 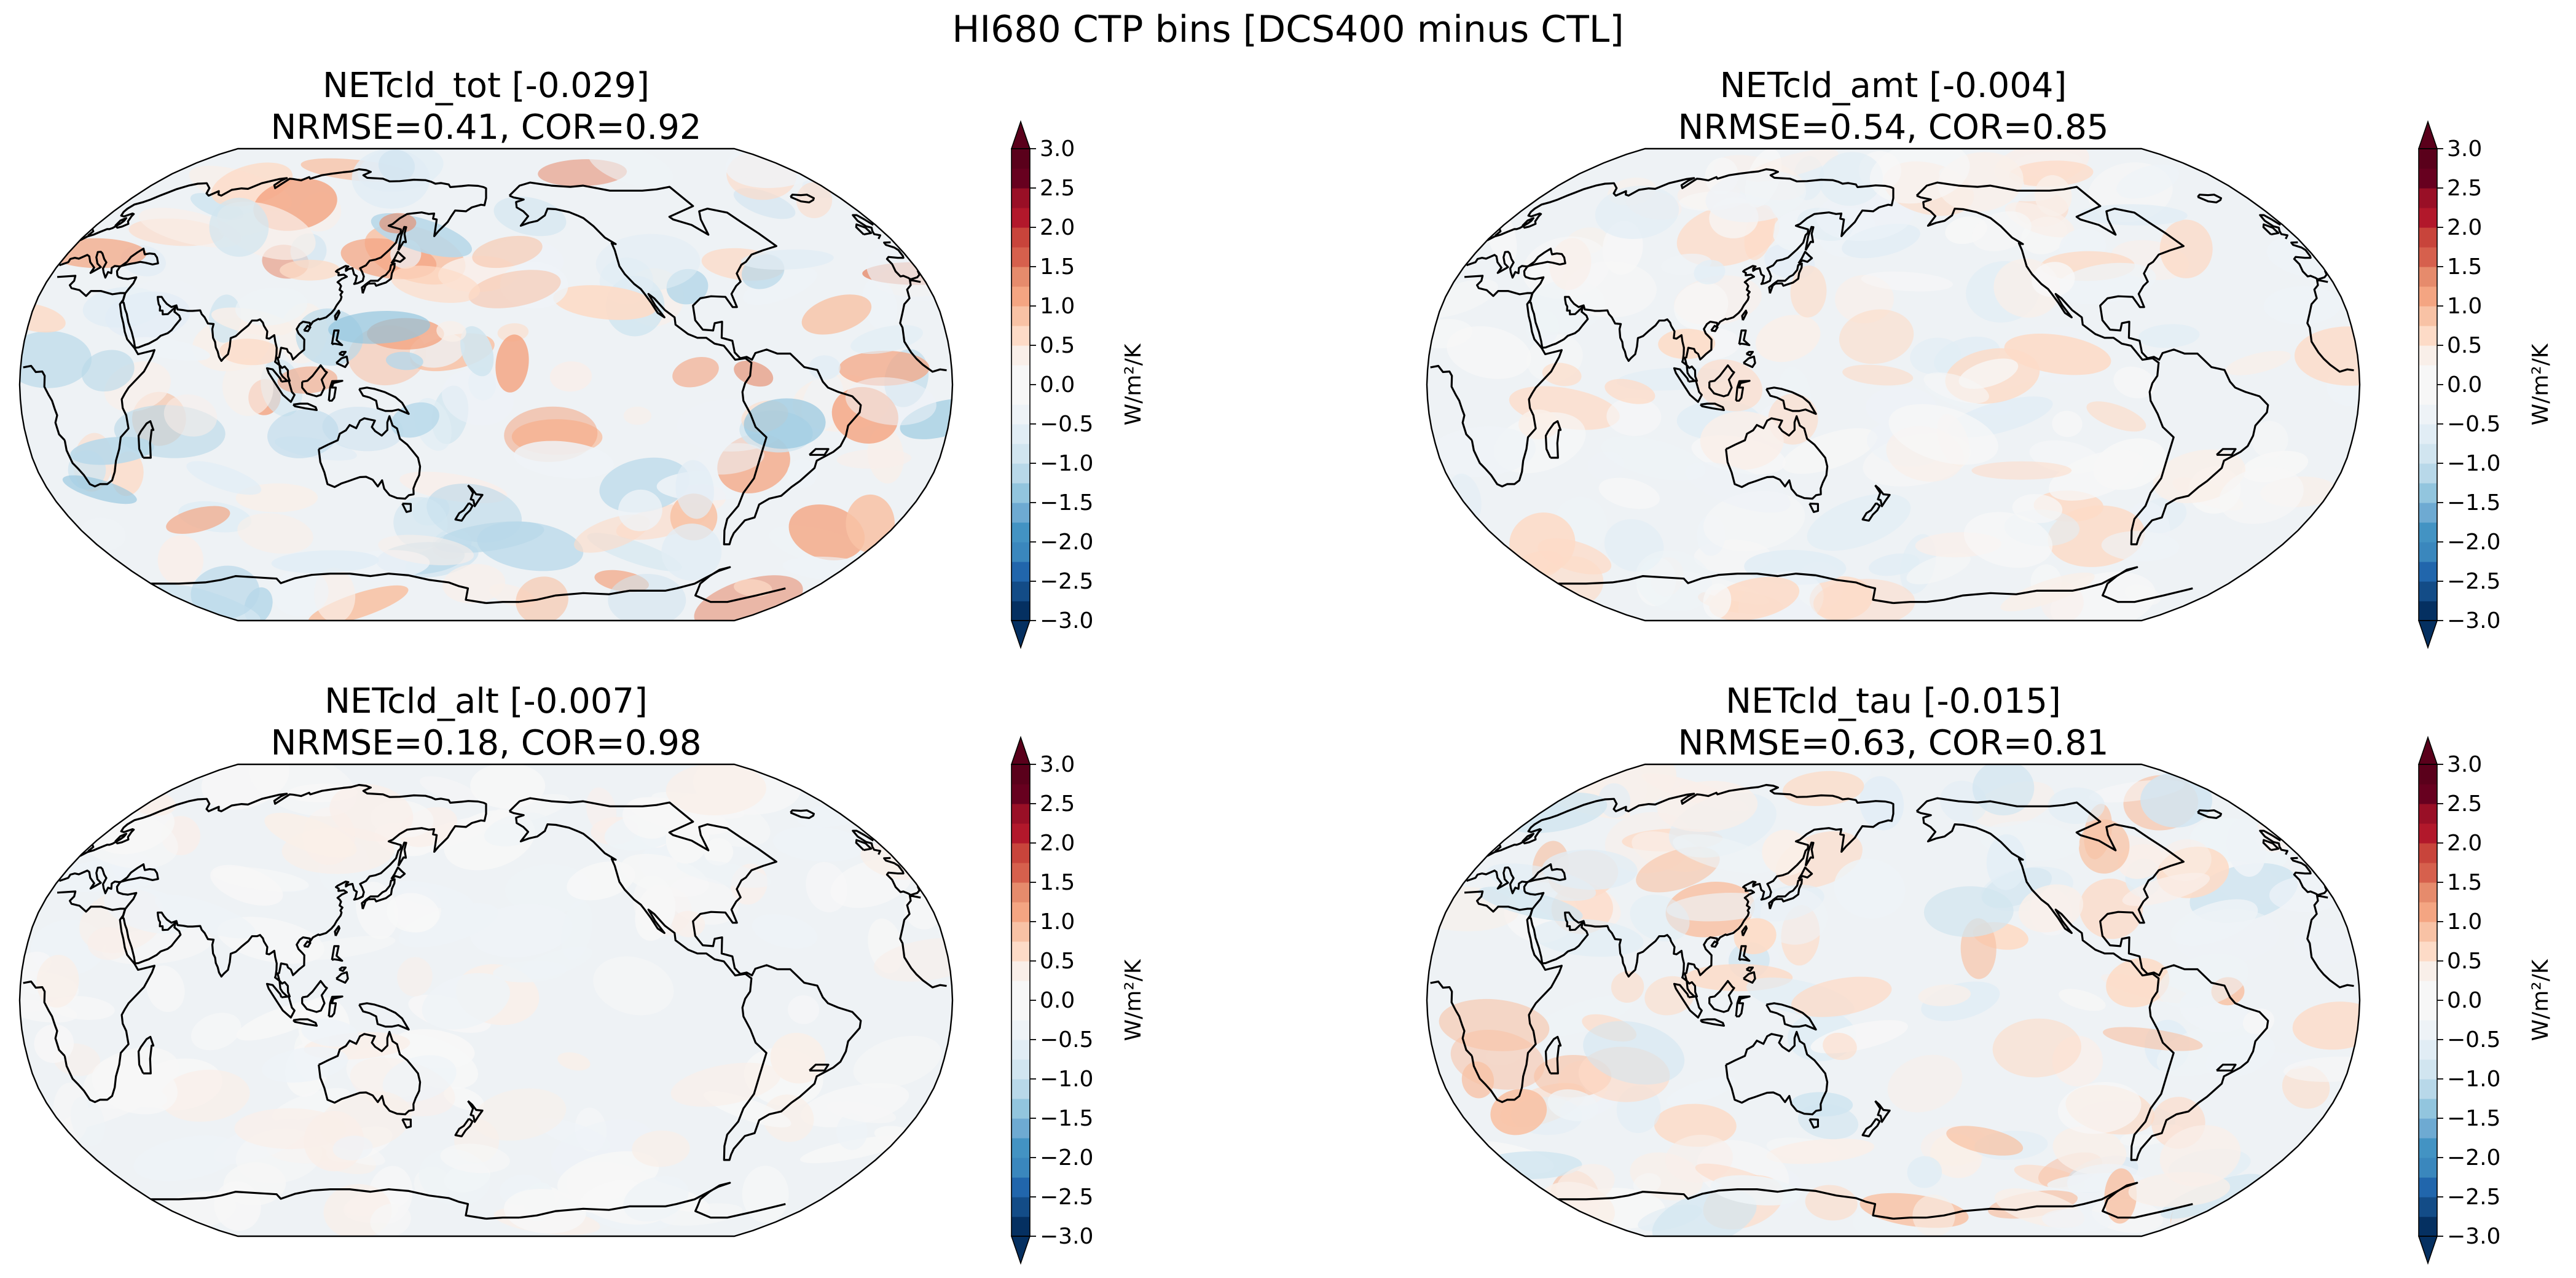 I want to click on map-NETcld_tau, so click(x=1893, y=1000).